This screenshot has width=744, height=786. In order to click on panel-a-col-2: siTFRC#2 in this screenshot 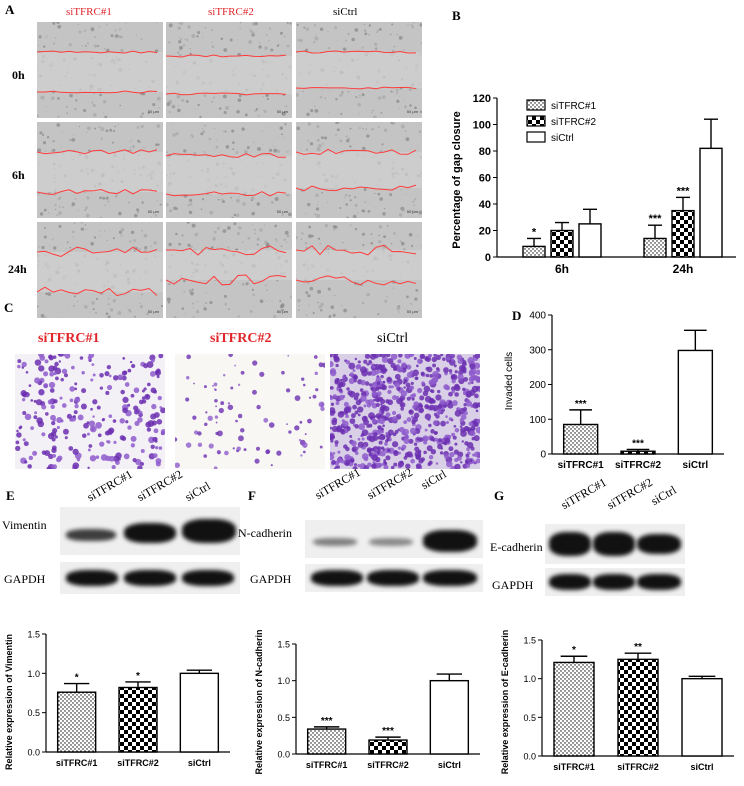, I will do `click(231, 12)`.